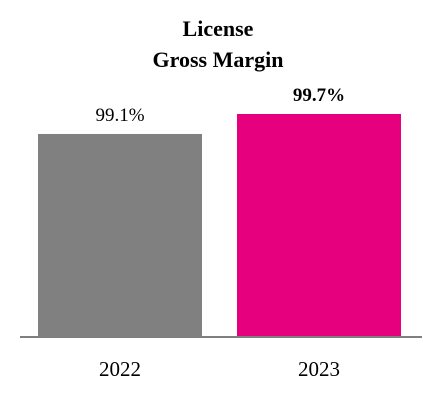 The width and height of the screenshot is (440, 400). Describe the element at coordinates (319, 95) in the screenshot. I see `data-label-2023: 99.7%` at that location.